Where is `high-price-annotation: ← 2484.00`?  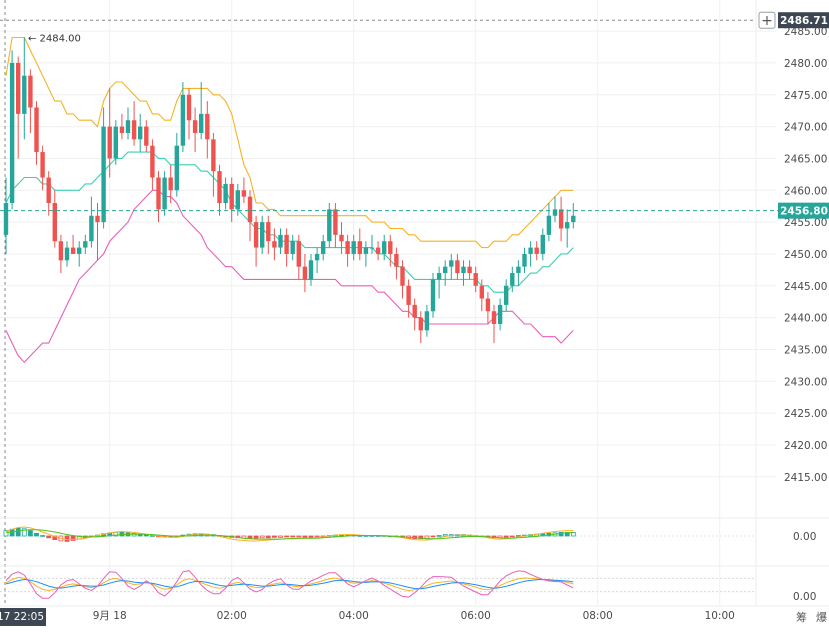 high-price-annotation: ← 2484.00 is located at coordinates (54, 38).